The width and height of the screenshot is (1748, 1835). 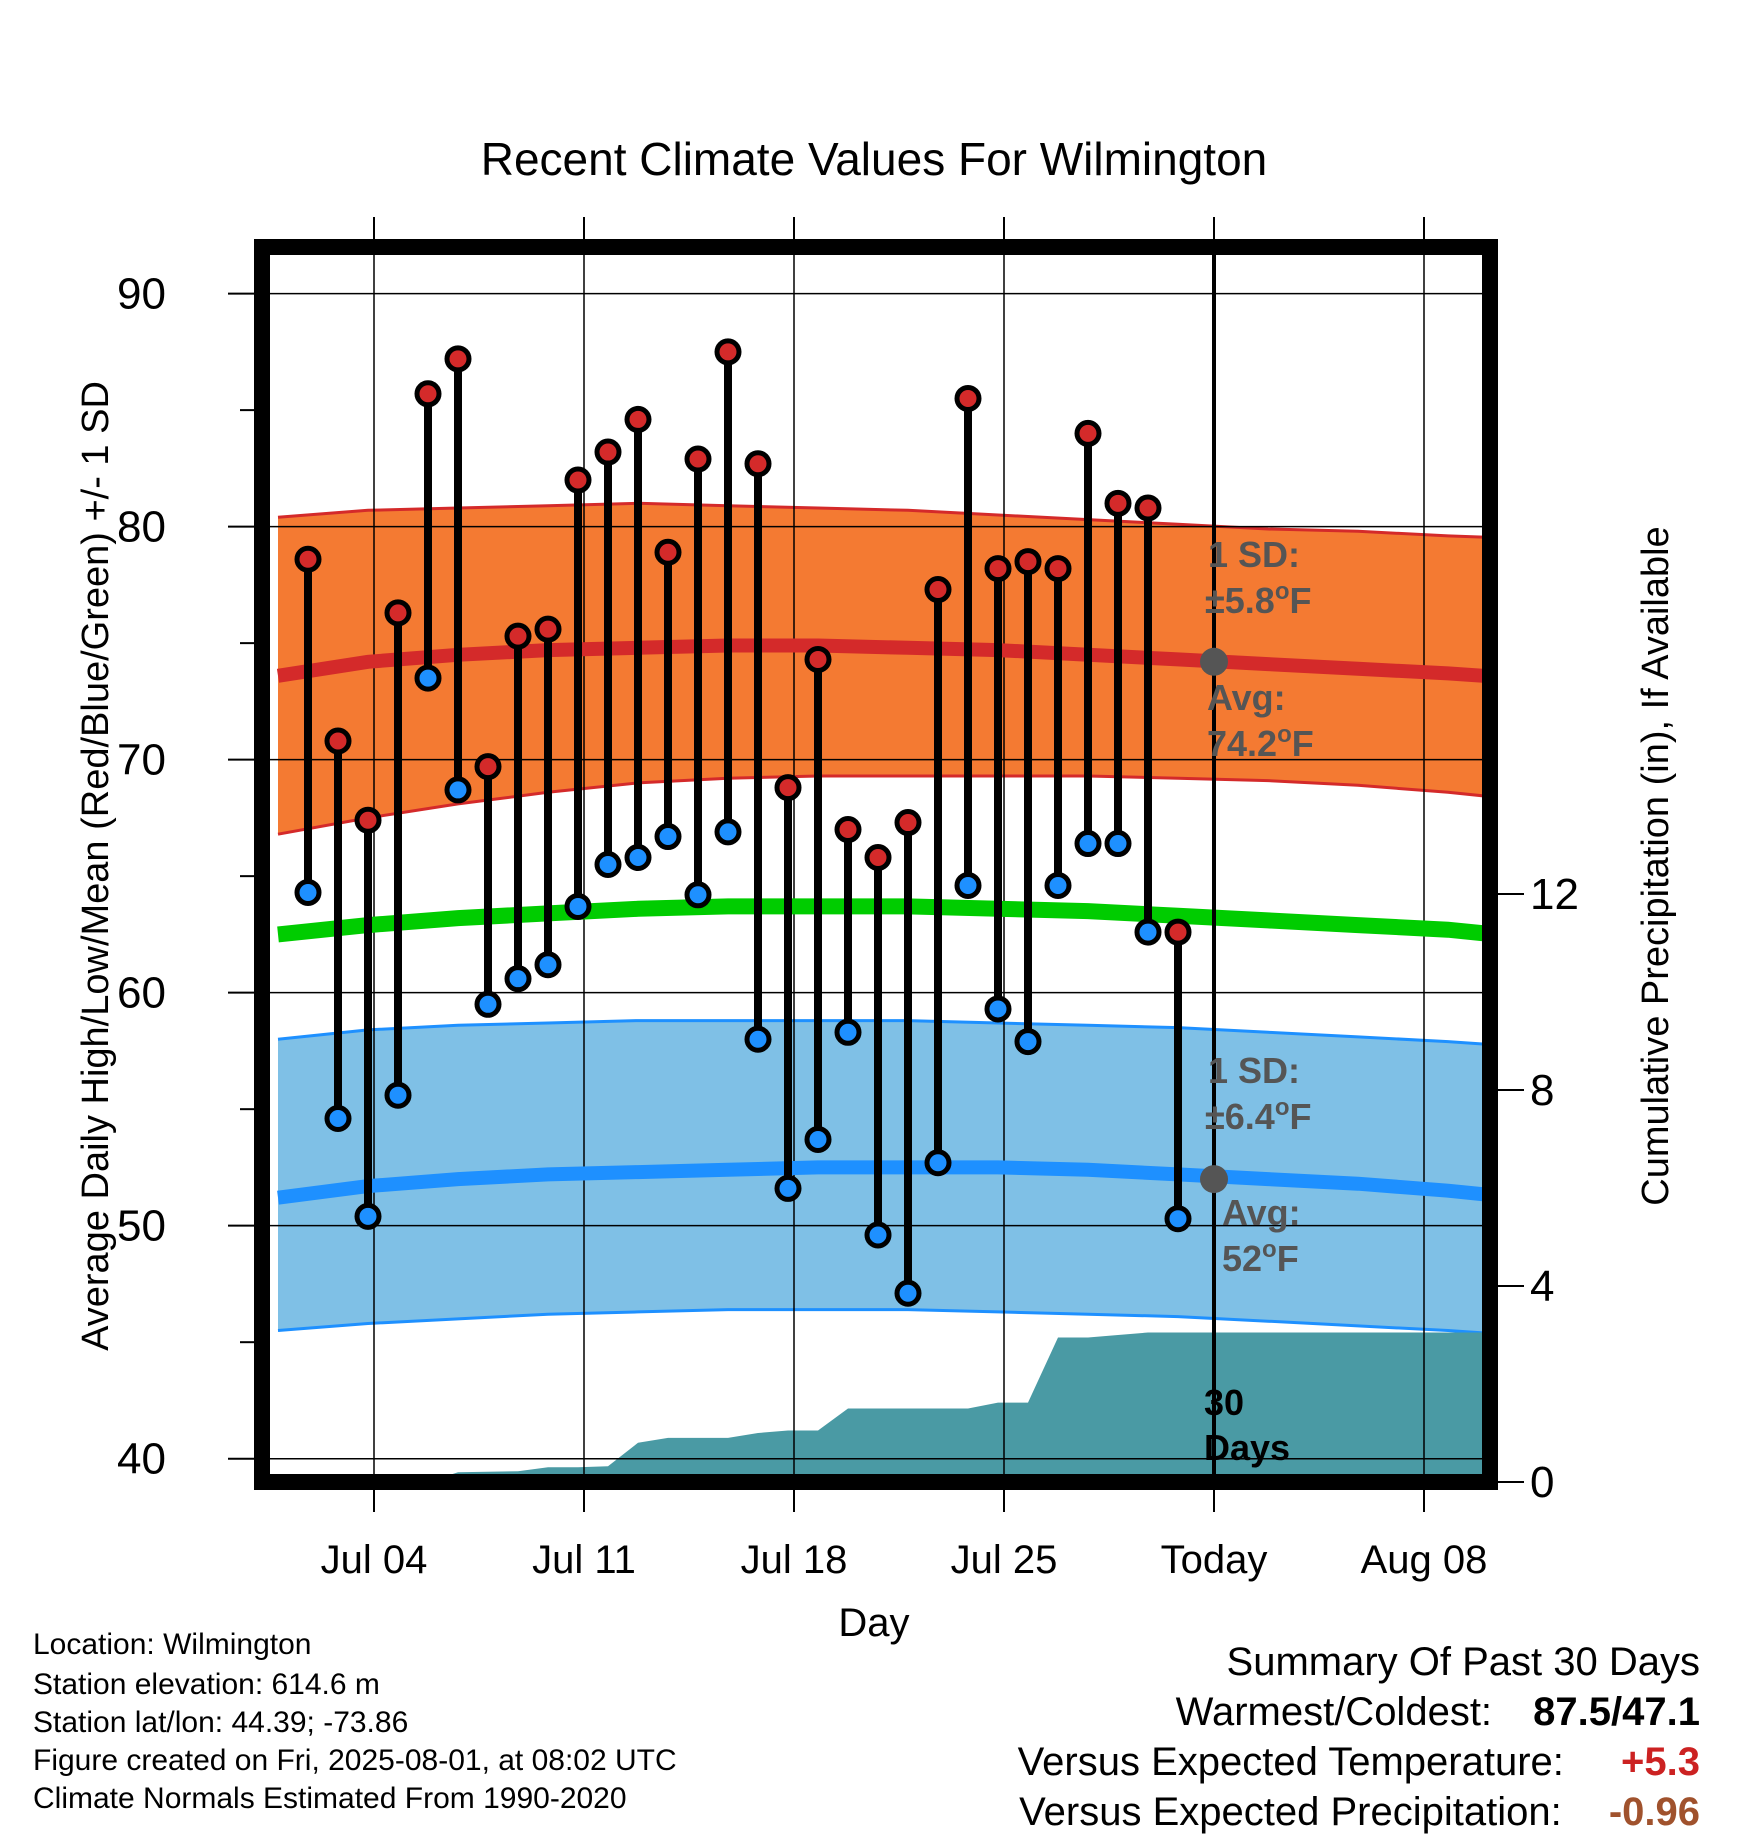 What do you see at coordinates (1258, 599) in the screenshot?
I see `high-sd-value: ±5.8oF` at bounding box center [1258, 599].